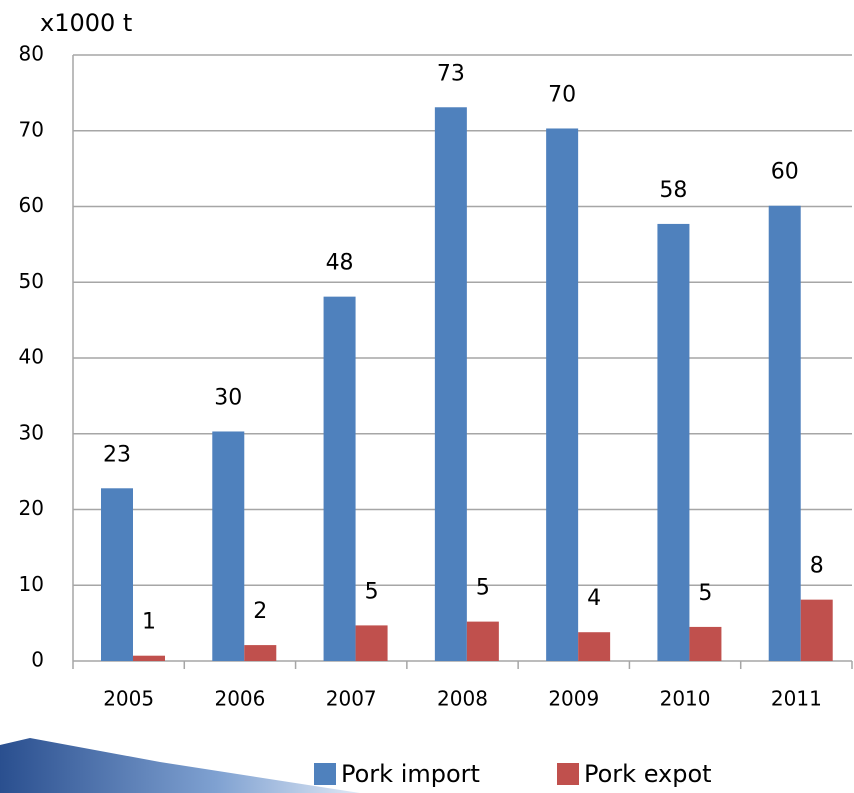  I want to click on x-tick-label: 2007, so click(351, 699).